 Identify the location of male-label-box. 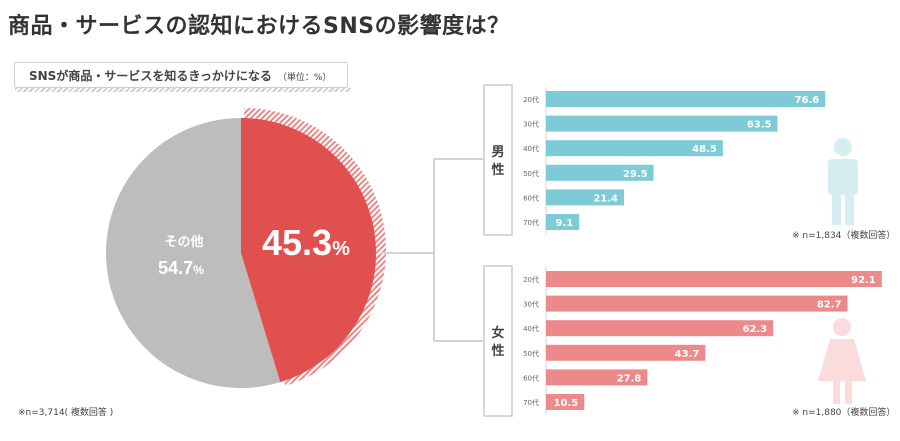
(498, 160).